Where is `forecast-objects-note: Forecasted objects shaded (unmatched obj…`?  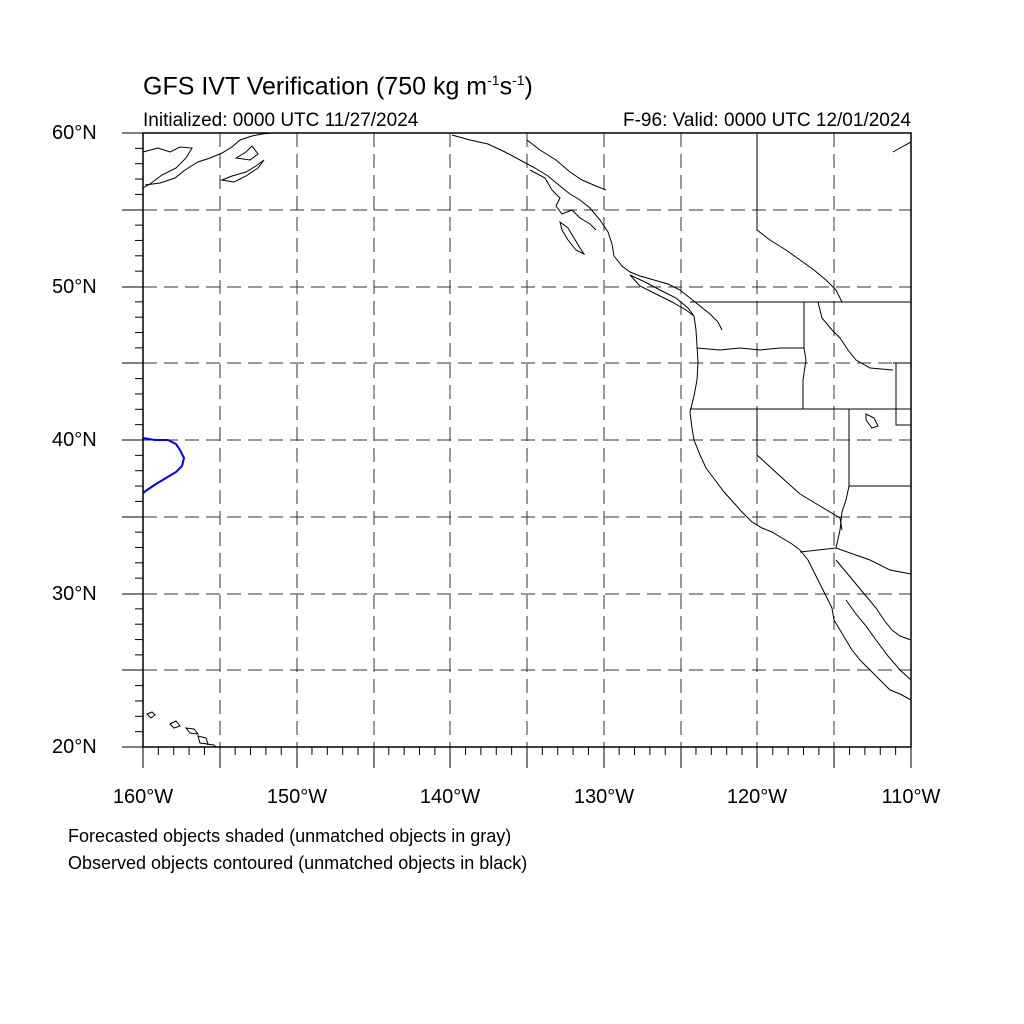 forecast-objects-note: Forecasted objects shaded (unmatched obj… is located at coordinates (290, 836).